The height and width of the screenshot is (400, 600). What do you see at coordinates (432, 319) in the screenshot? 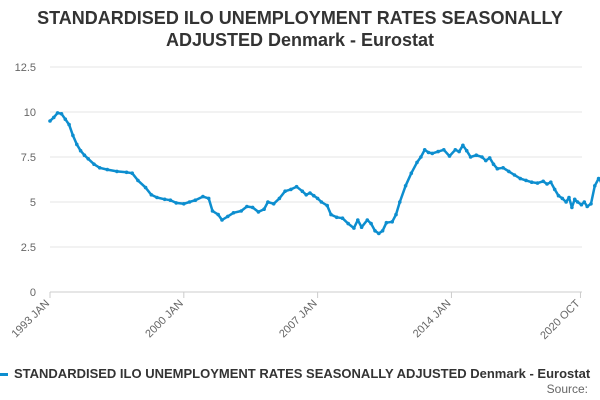
I see `x-tick-label: 2014 JAN` at bounding box center [432, 319].